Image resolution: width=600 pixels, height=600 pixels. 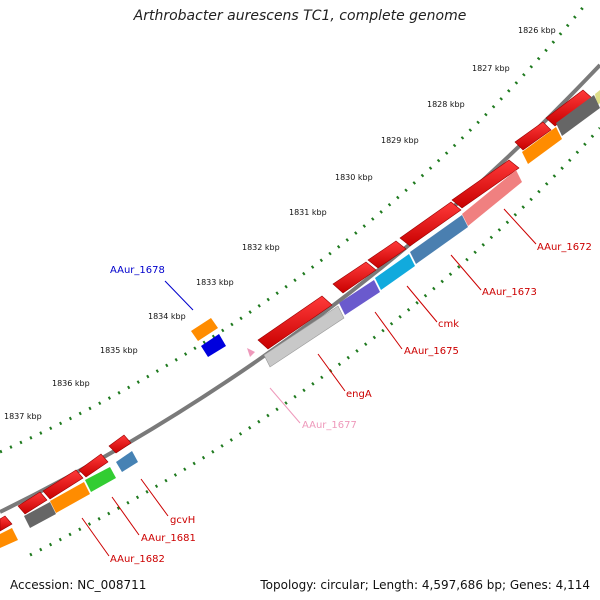 I want to click on tick-label: 1830 kbp, so click(x=354, y=177).